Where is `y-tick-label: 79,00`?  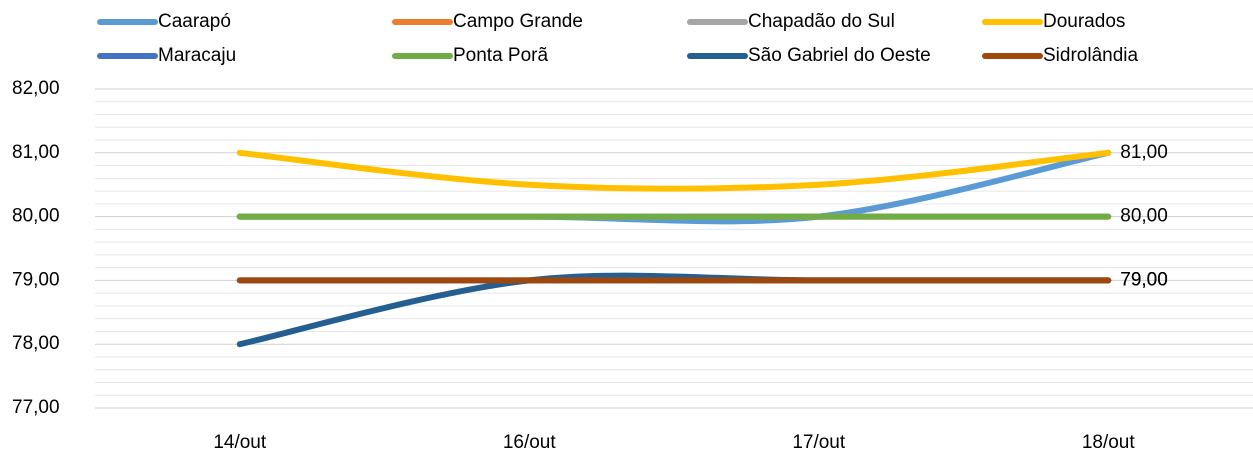
y-tick-label: 79,00 is located at coordinates (36, 279).